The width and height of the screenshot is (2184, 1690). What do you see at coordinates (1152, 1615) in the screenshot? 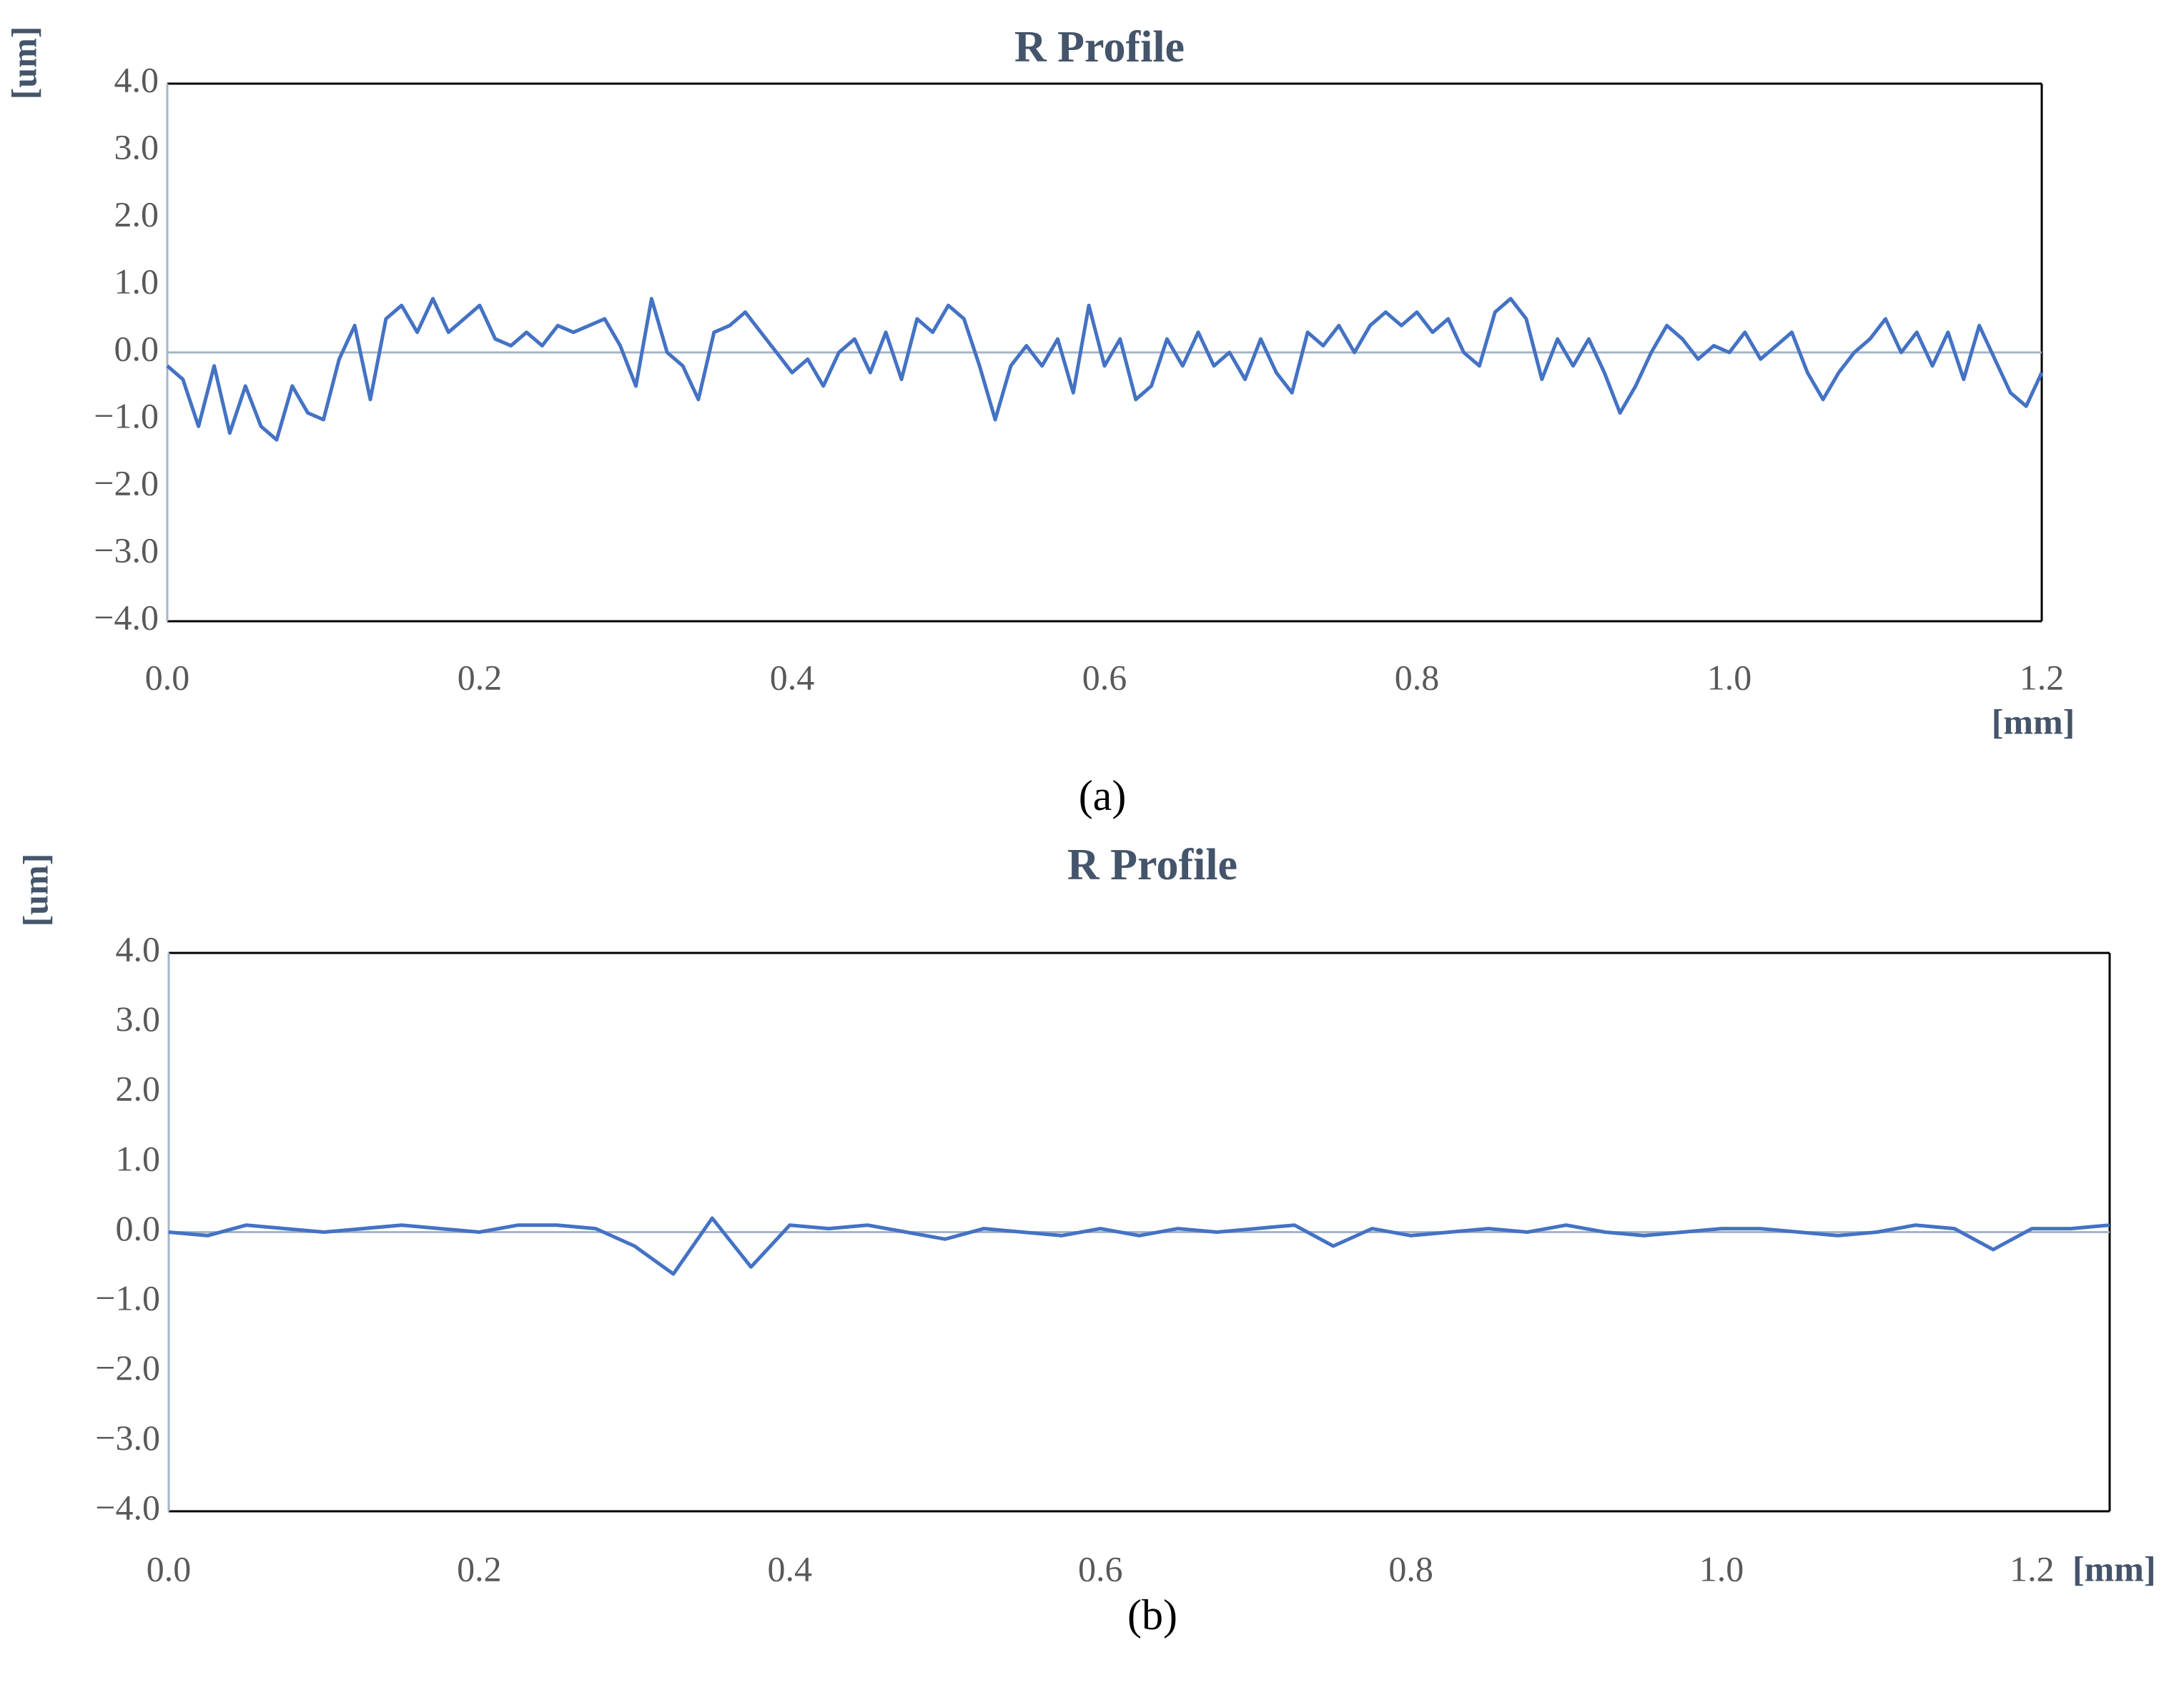
I see `caption: (b)` at bounding box center [1152, 1615].